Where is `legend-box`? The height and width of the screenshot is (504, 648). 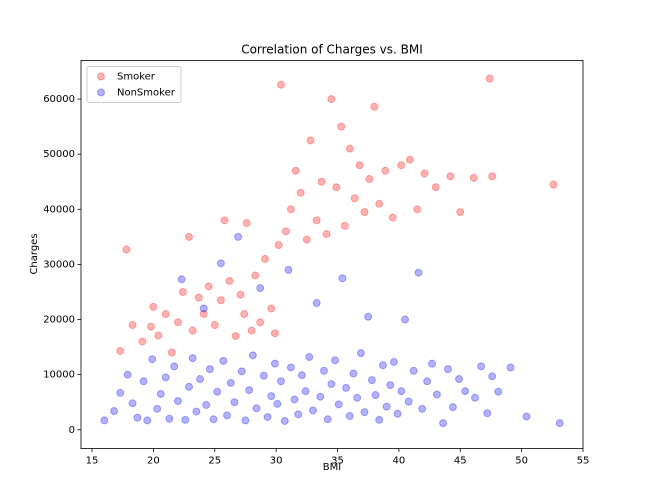 legend-box is located at coordinates (134, 84).